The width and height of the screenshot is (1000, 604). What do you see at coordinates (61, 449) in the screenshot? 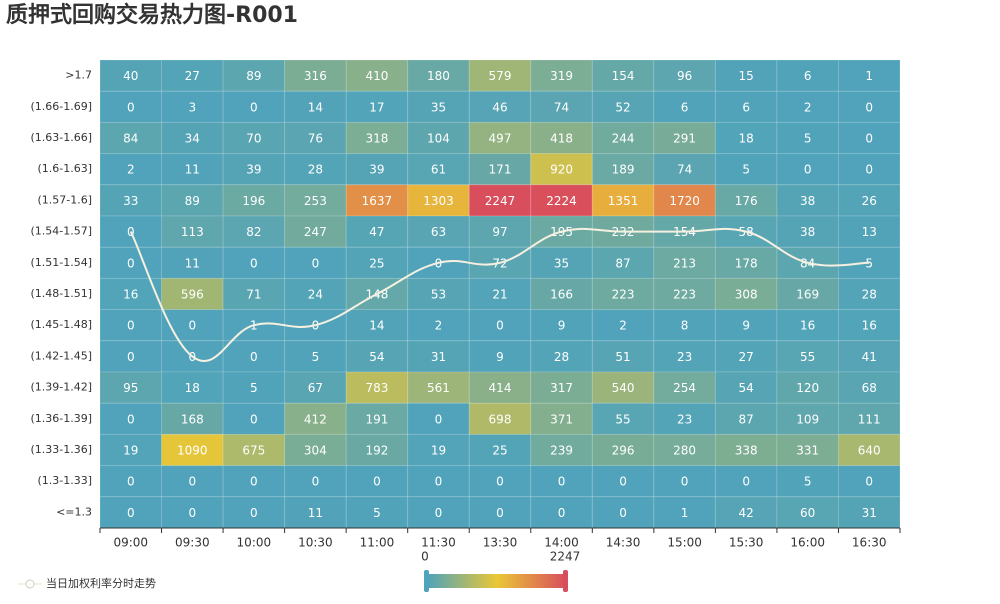
I see `y-tick-label: (1.33-1.36]` at bounding box center [61, 449].